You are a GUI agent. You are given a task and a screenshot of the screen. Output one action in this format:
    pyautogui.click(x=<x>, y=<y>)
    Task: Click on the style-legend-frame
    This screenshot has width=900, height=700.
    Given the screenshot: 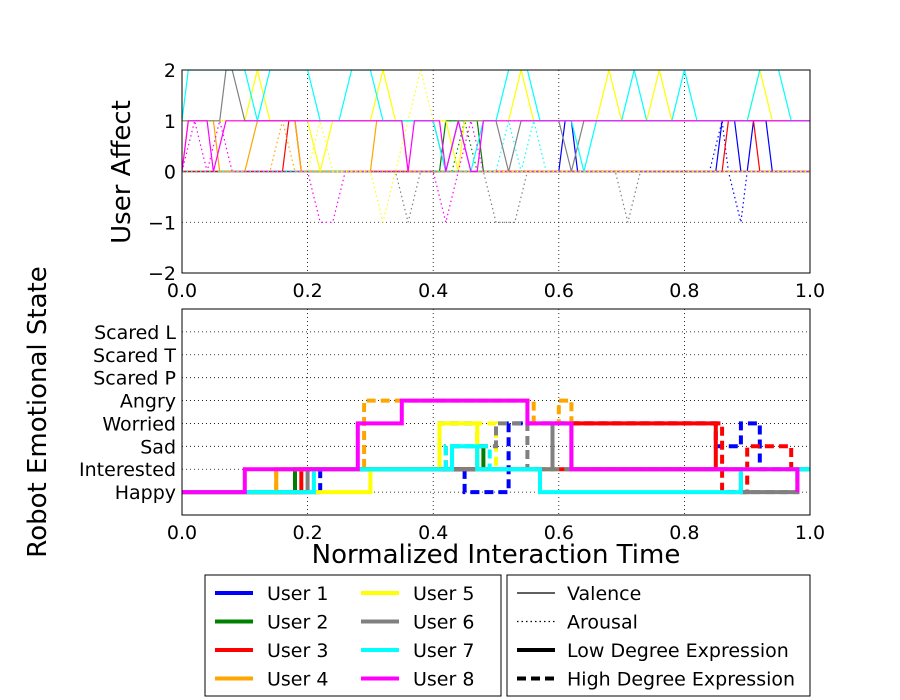 What is the action you would take?
    pyautogui.click(x=658, y=635)
    